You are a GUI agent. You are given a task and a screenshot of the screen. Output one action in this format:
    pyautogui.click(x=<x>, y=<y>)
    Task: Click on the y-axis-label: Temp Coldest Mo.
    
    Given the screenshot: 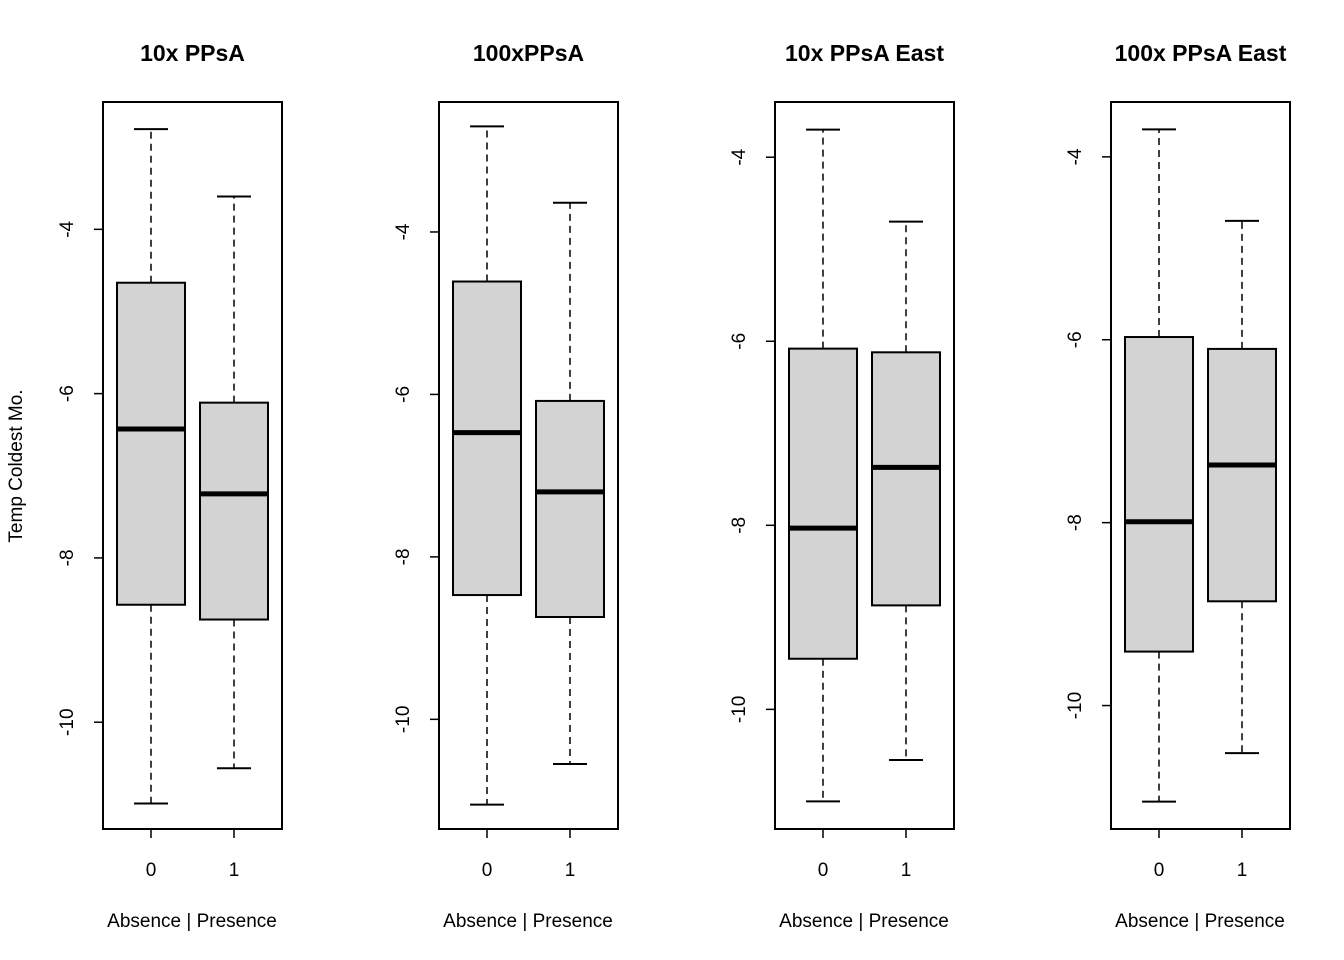 What is the action you would take?
    pyautogui.click(x=16, y=465)
    